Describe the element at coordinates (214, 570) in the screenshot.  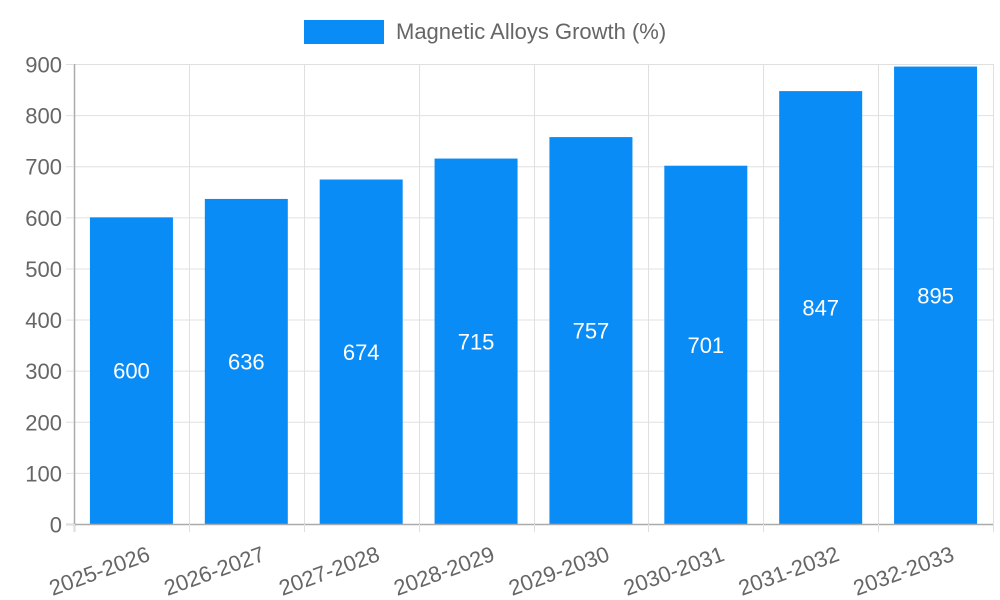
I see `x-tick-label: 2026-2027` at that location.